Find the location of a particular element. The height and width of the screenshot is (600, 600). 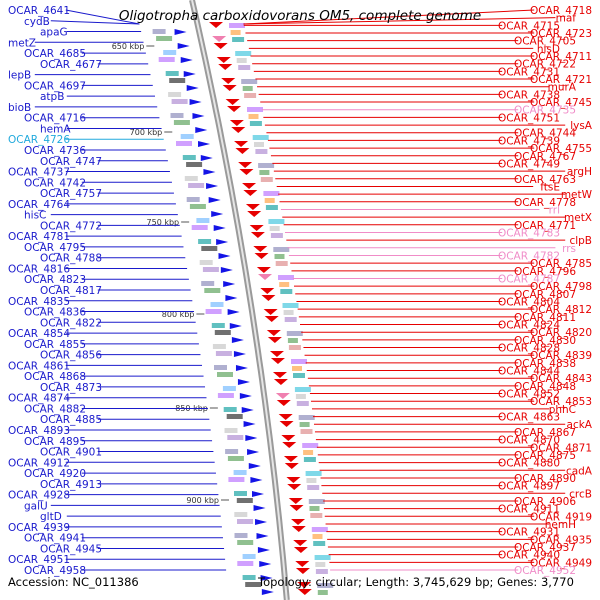

gene-label-left: OCAR_4788 is located at coordinates (71, 259).